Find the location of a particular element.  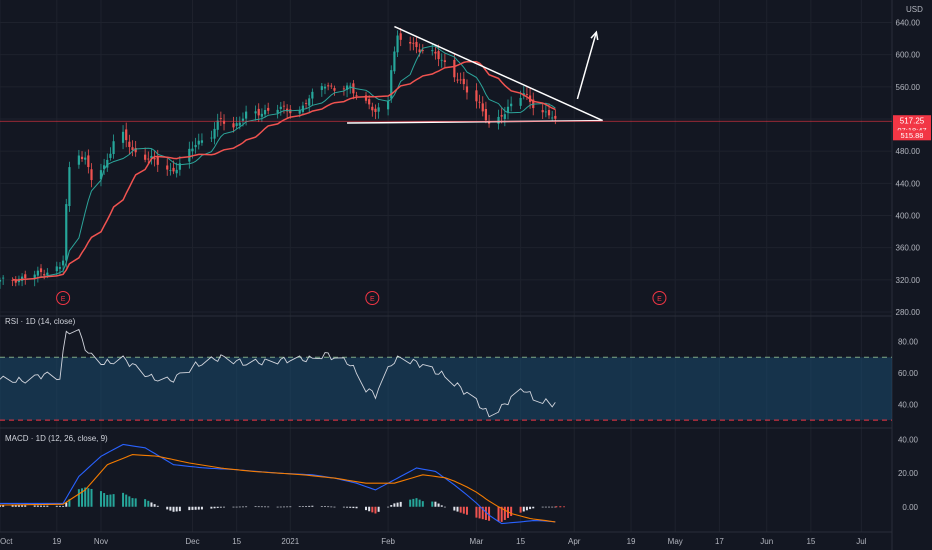

average-price-badge-bg is located at coordinates (912, 135).